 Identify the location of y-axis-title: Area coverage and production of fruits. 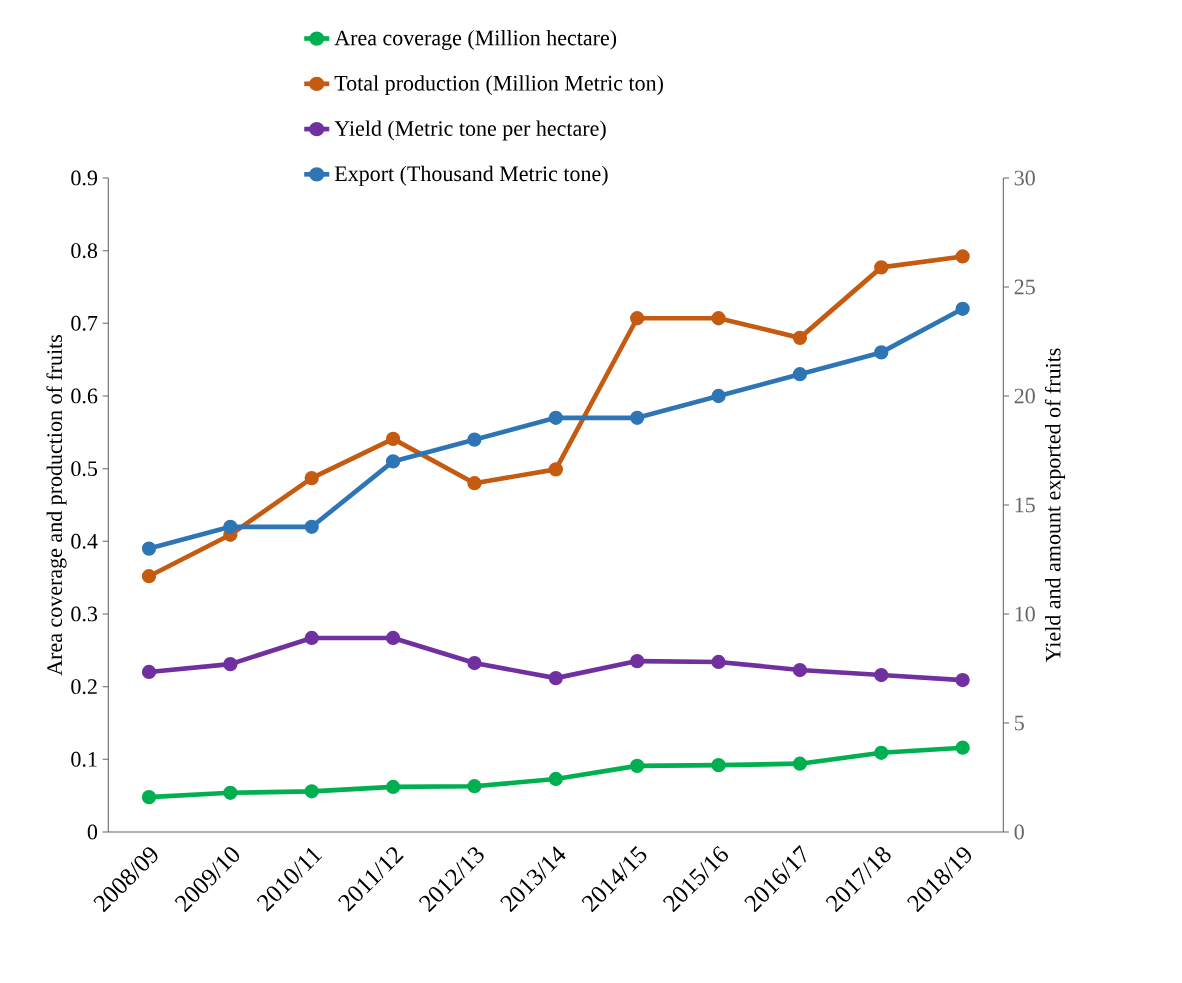
(56, 505).